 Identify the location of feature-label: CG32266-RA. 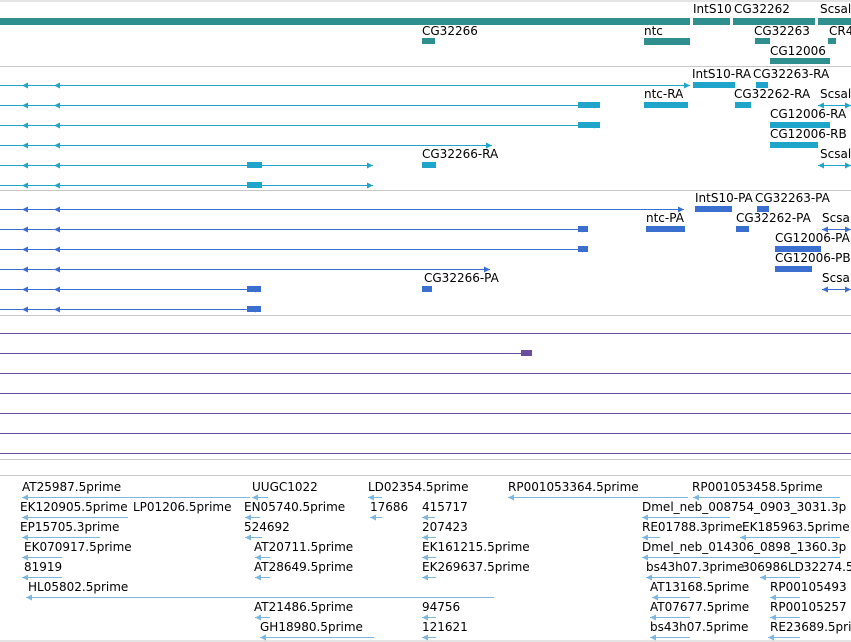
(460, 154).